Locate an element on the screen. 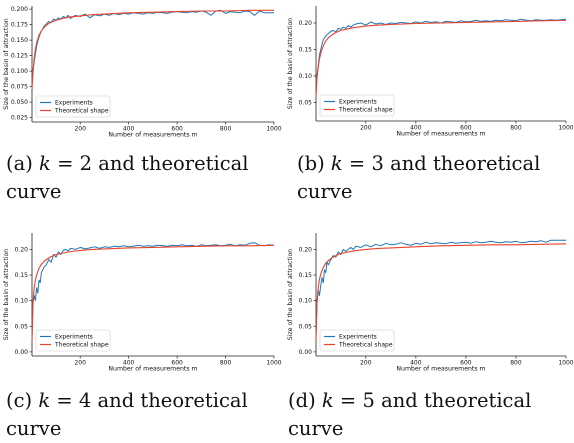 The image size is (574, 443). caption-b-text: = 3 and theoretical is located at coordinates (441, 163).